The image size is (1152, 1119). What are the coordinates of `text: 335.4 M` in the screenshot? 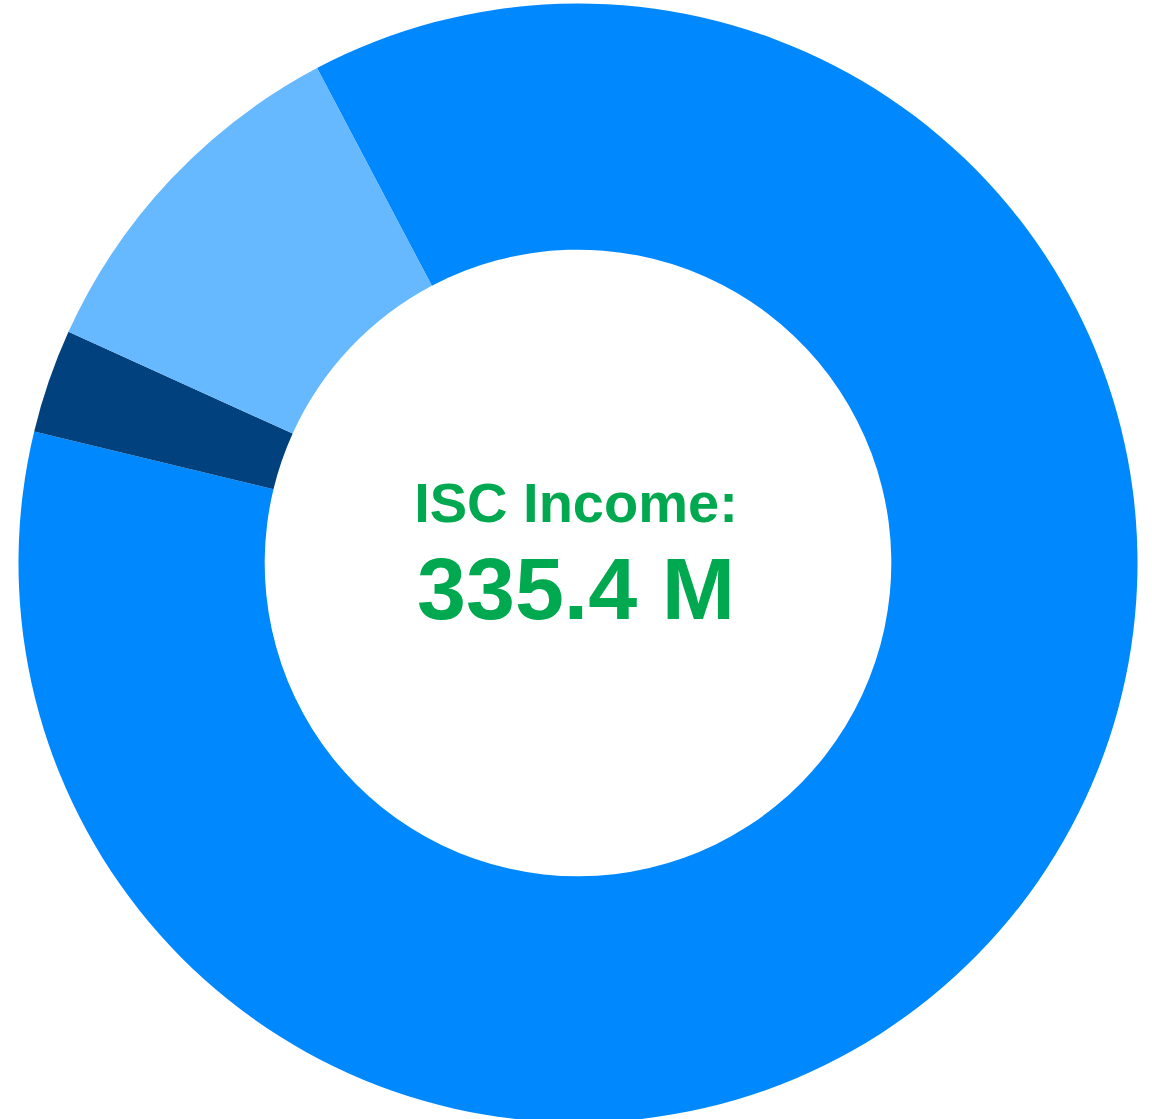 It's located at (576, 589).